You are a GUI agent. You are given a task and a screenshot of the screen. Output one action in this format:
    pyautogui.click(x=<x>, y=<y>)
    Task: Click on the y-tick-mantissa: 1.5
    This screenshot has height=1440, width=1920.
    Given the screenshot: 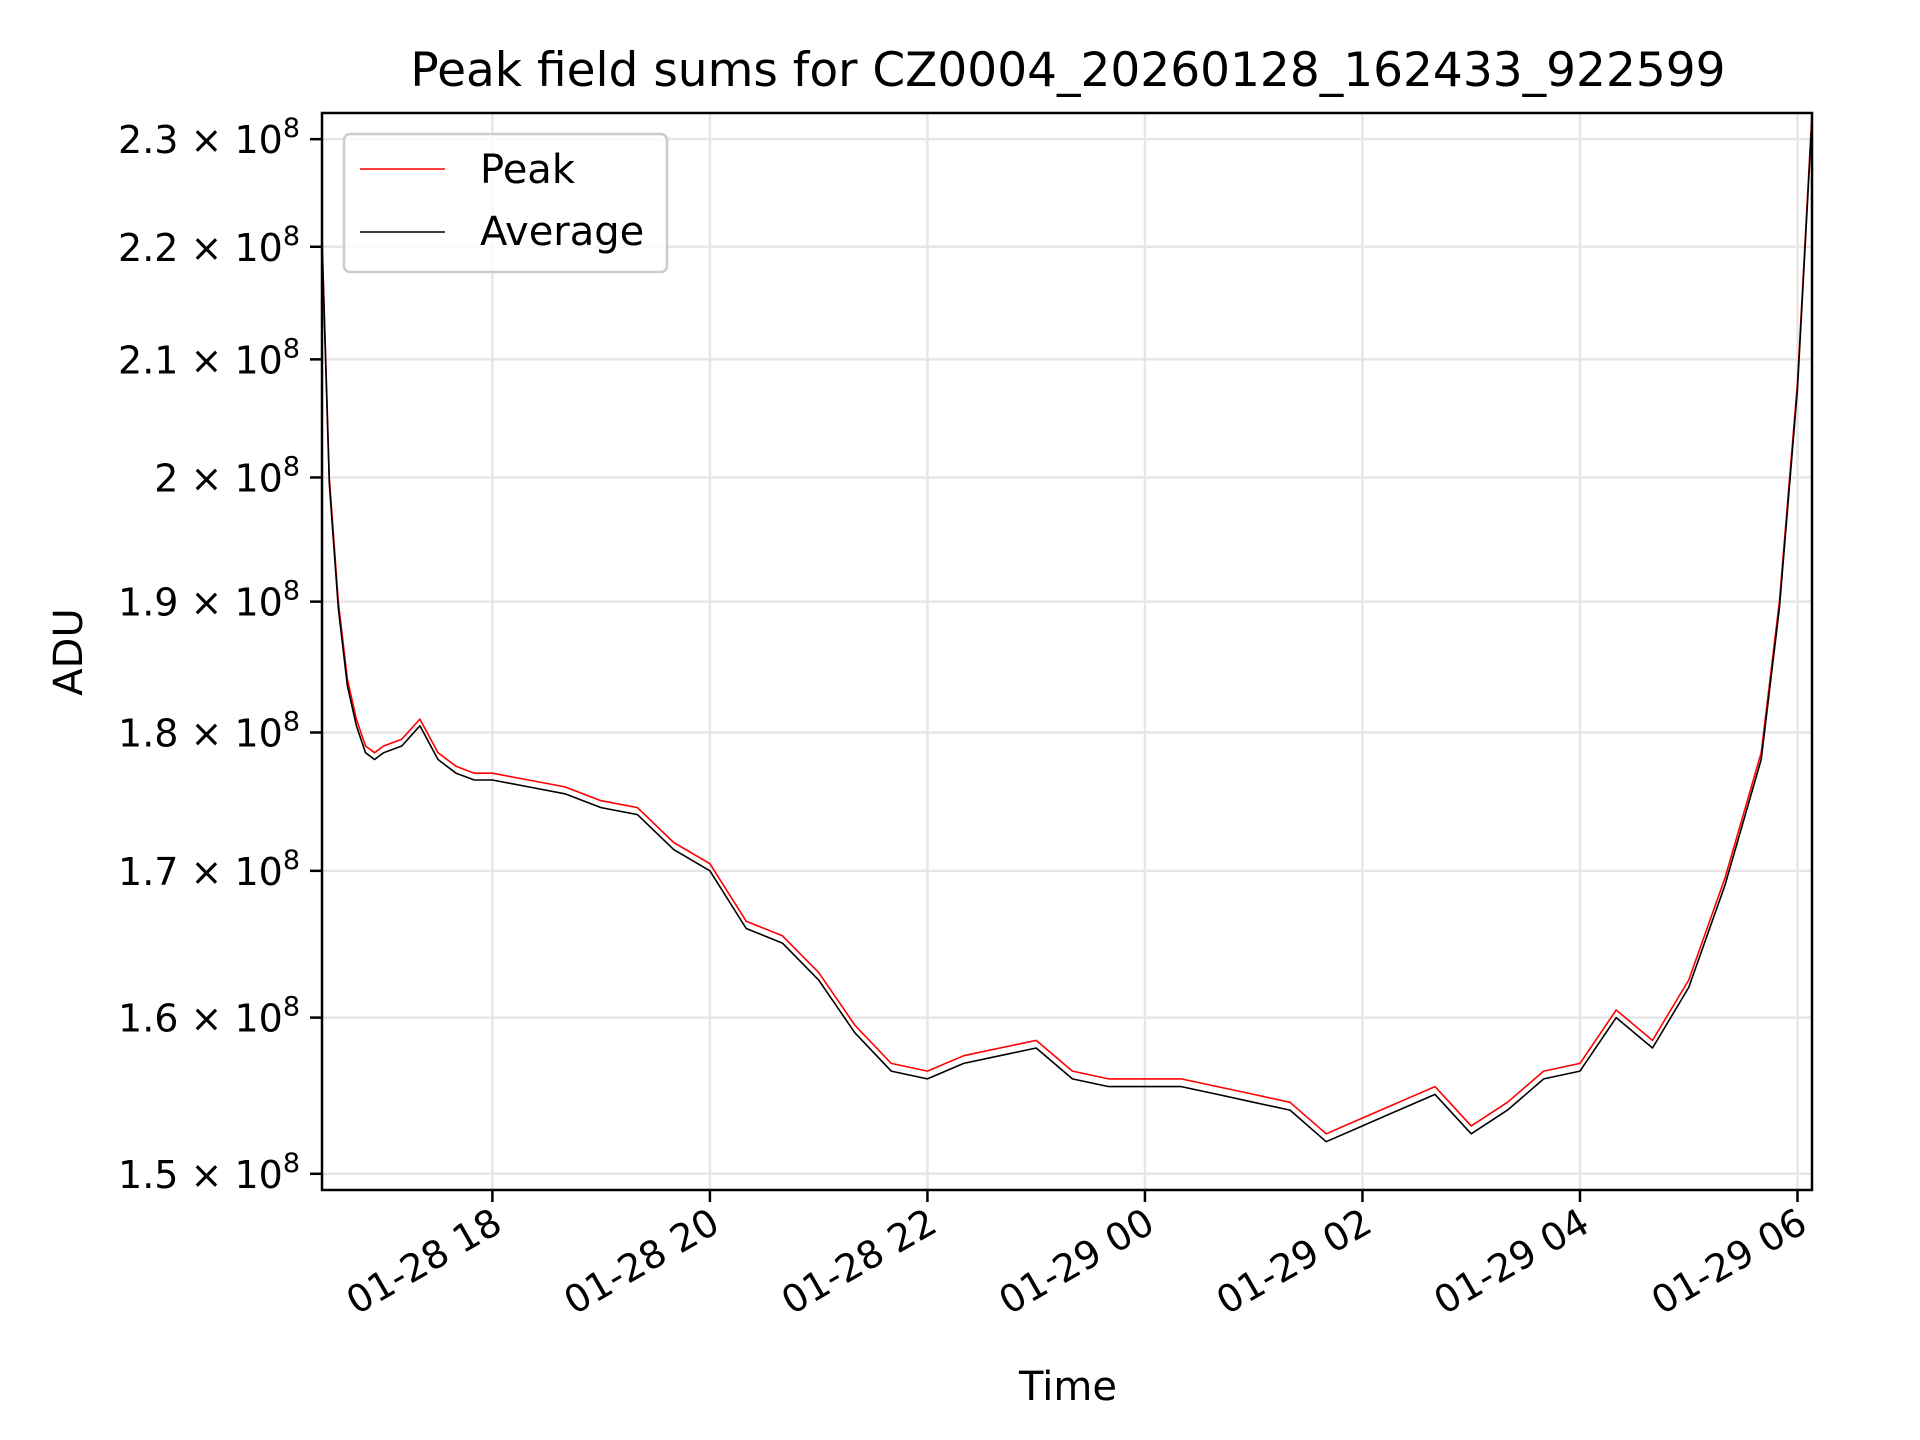 What is the action you would take?
    pyautogui.click(x=148, y=1175)
    